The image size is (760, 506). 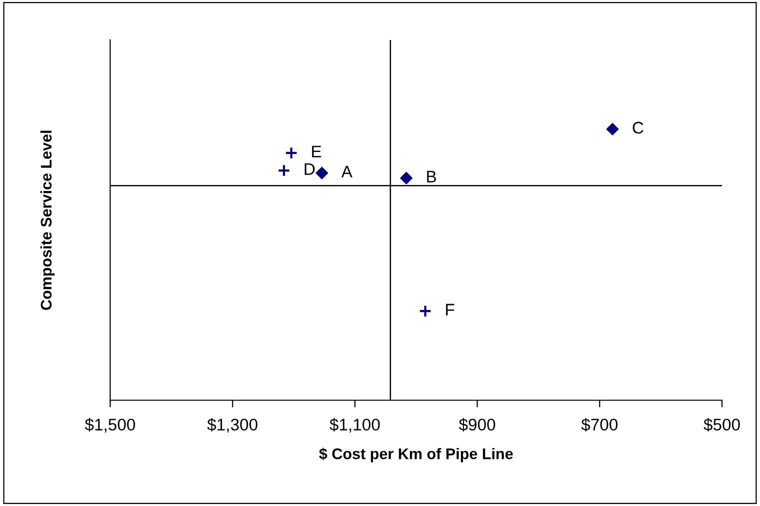 What do you see at coordinates (450, 310) in the screenshot?
I see `annotation: F` at bounding box center [450, 310].